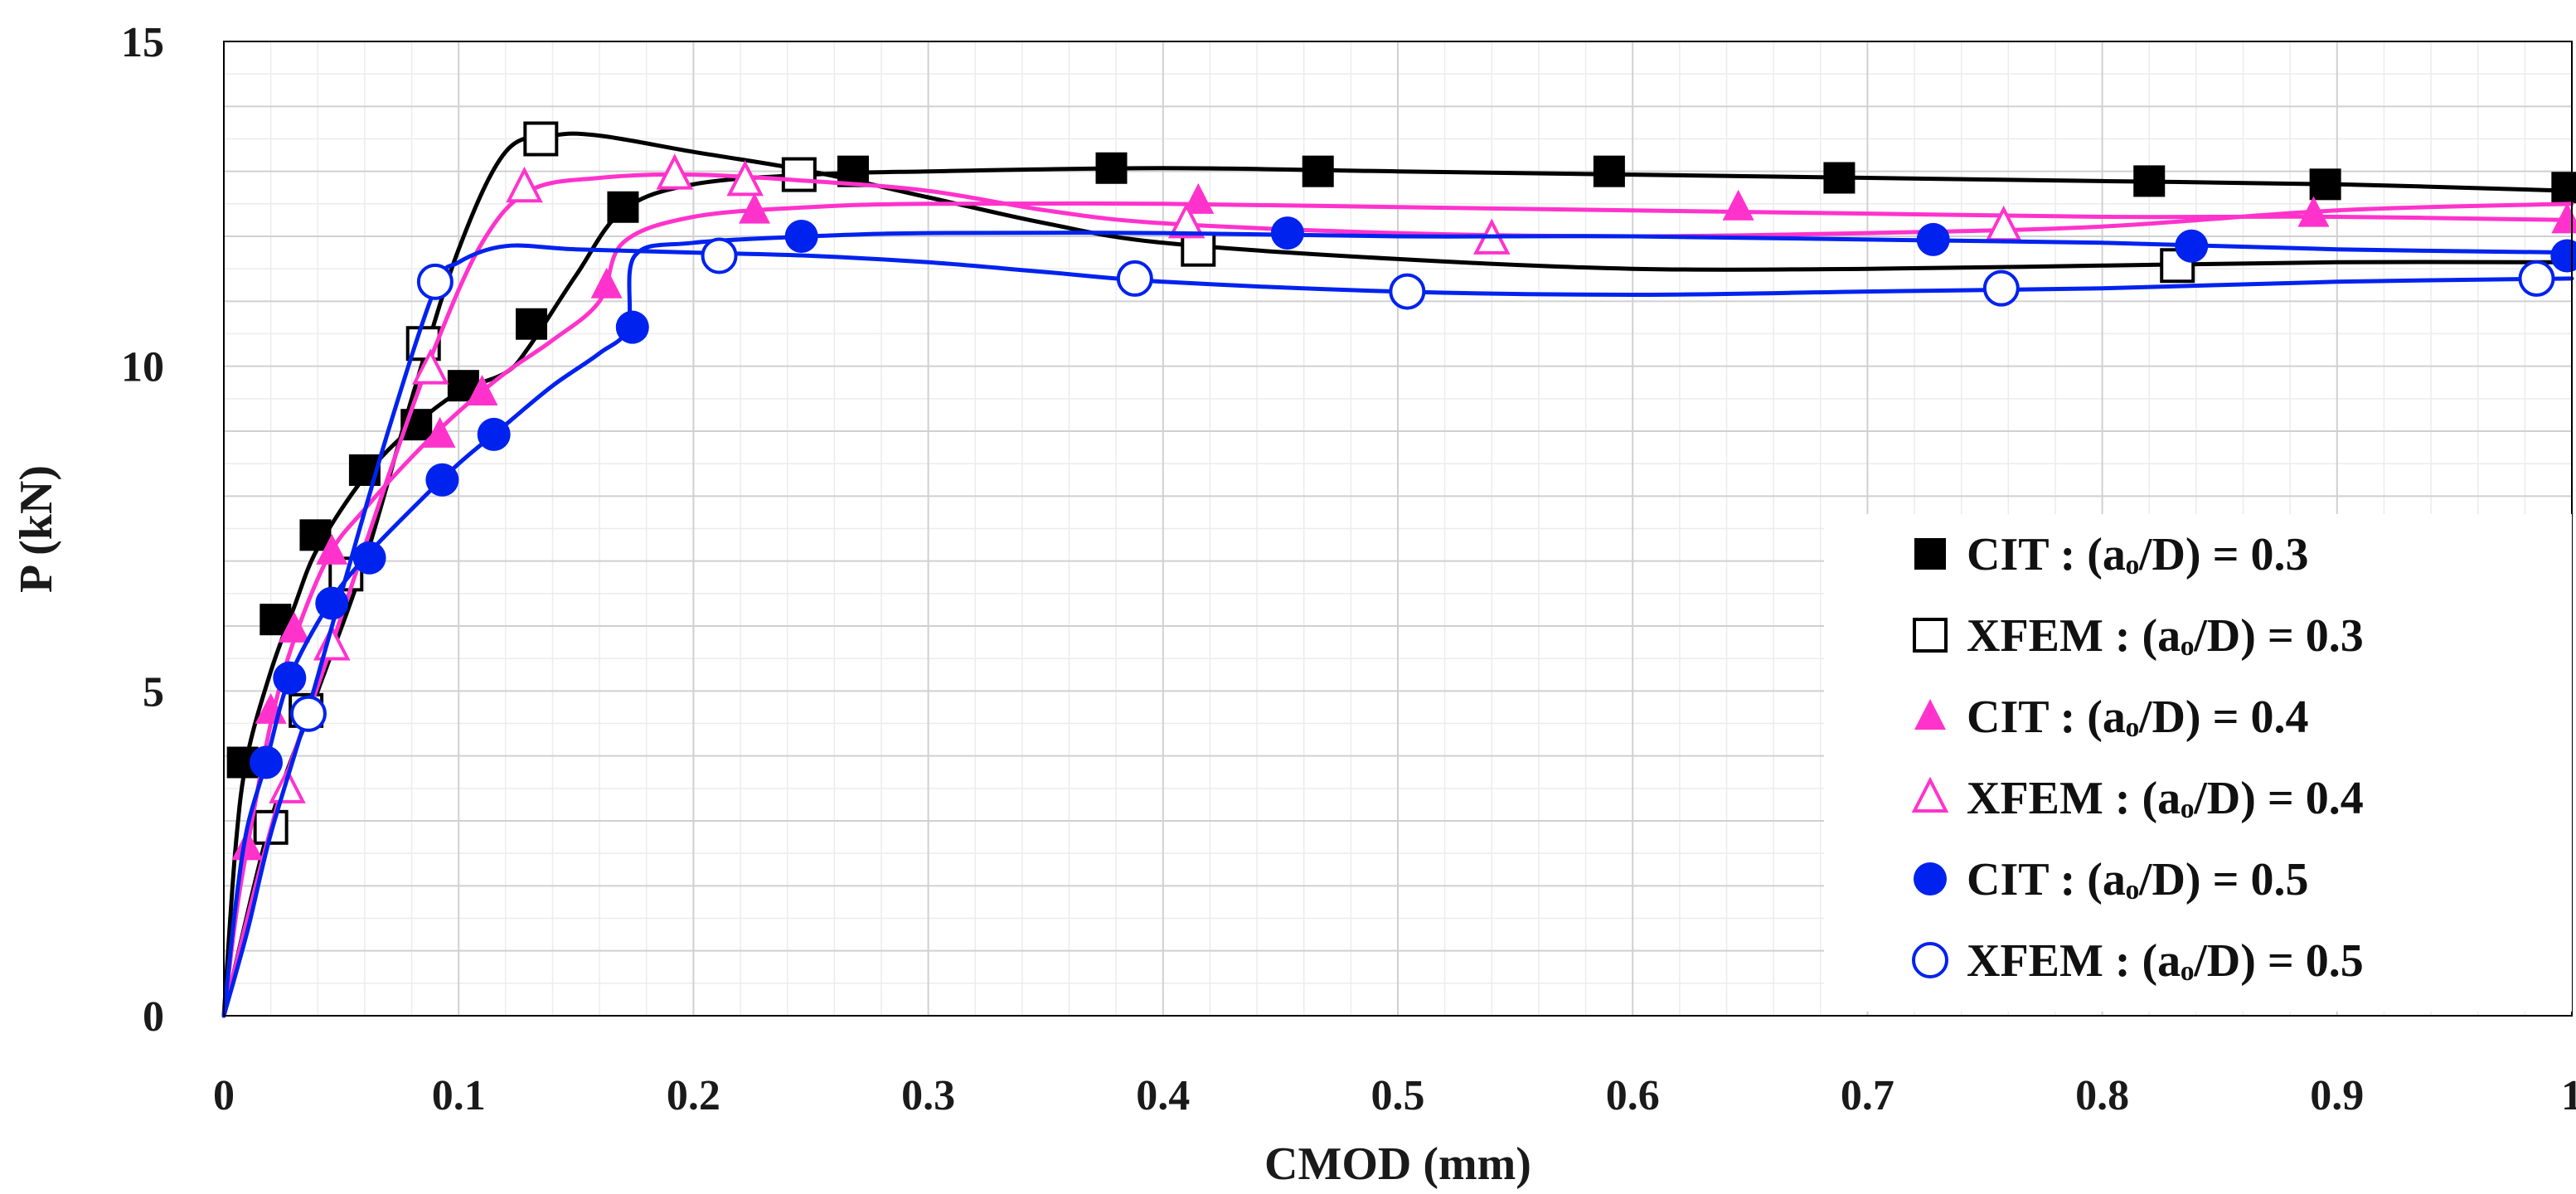 Image resolution: width=2576 pixels, height=1194 pixels. I want to click on y-tick-label: 10, so click(142, 367).